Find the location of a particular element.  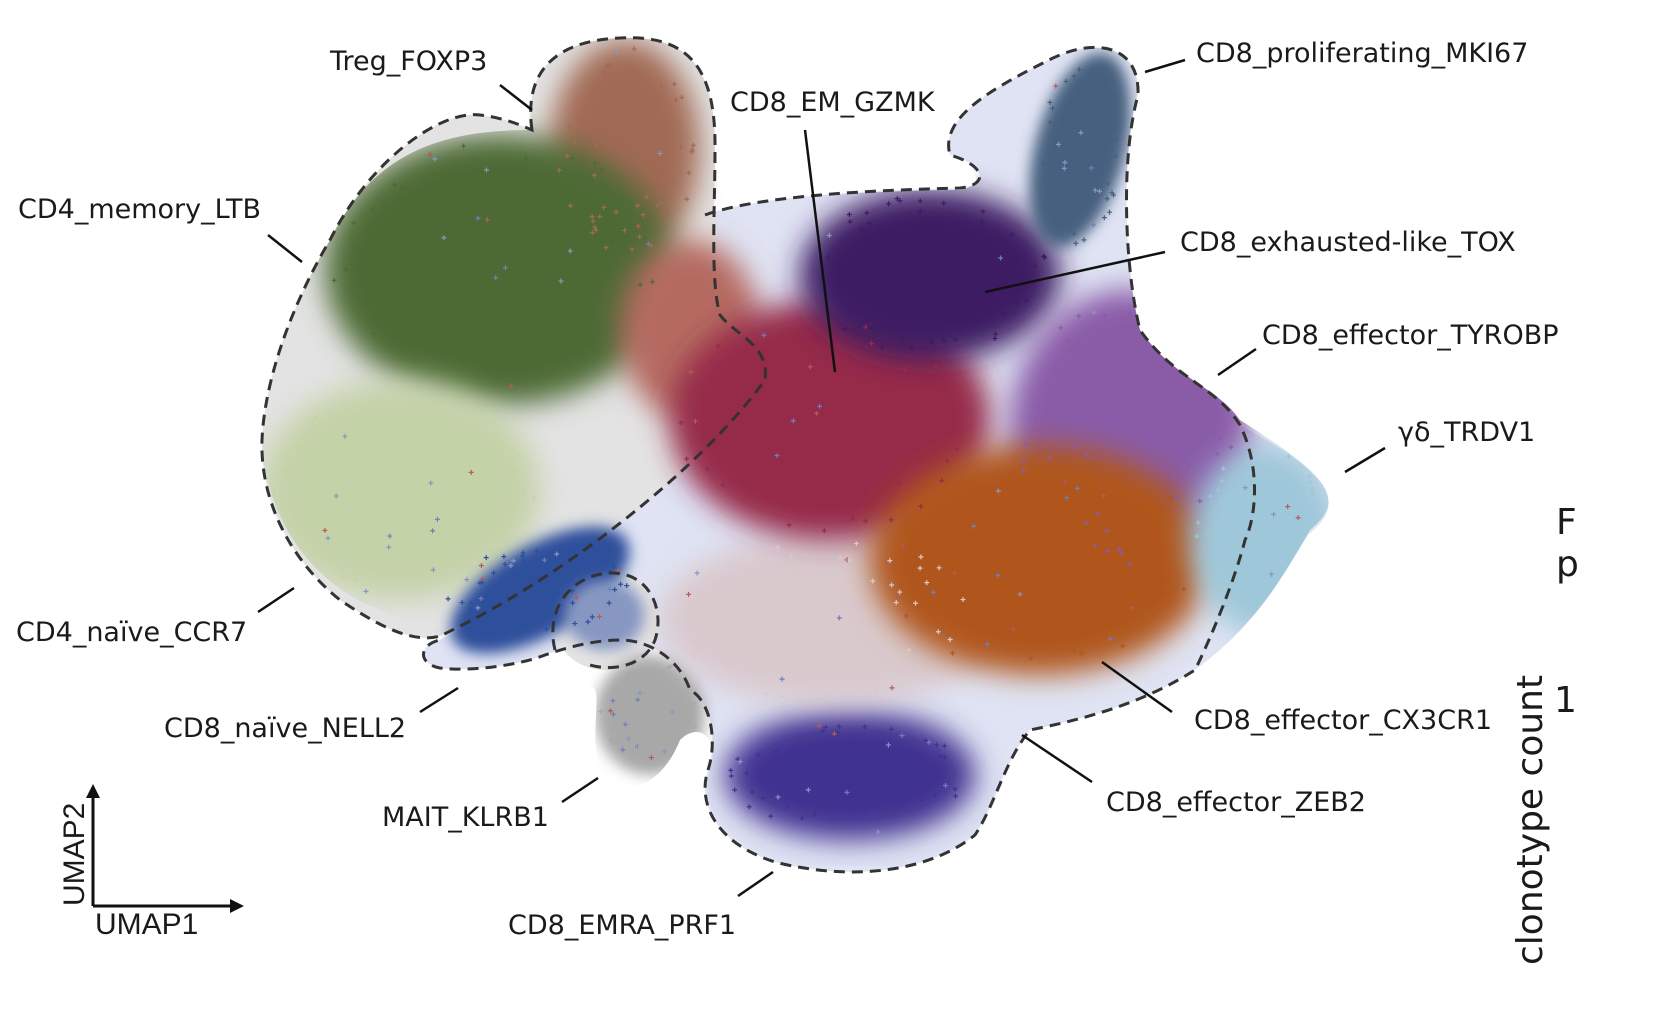

leader-treg-foxp3 is located at coordinates (516, 97).